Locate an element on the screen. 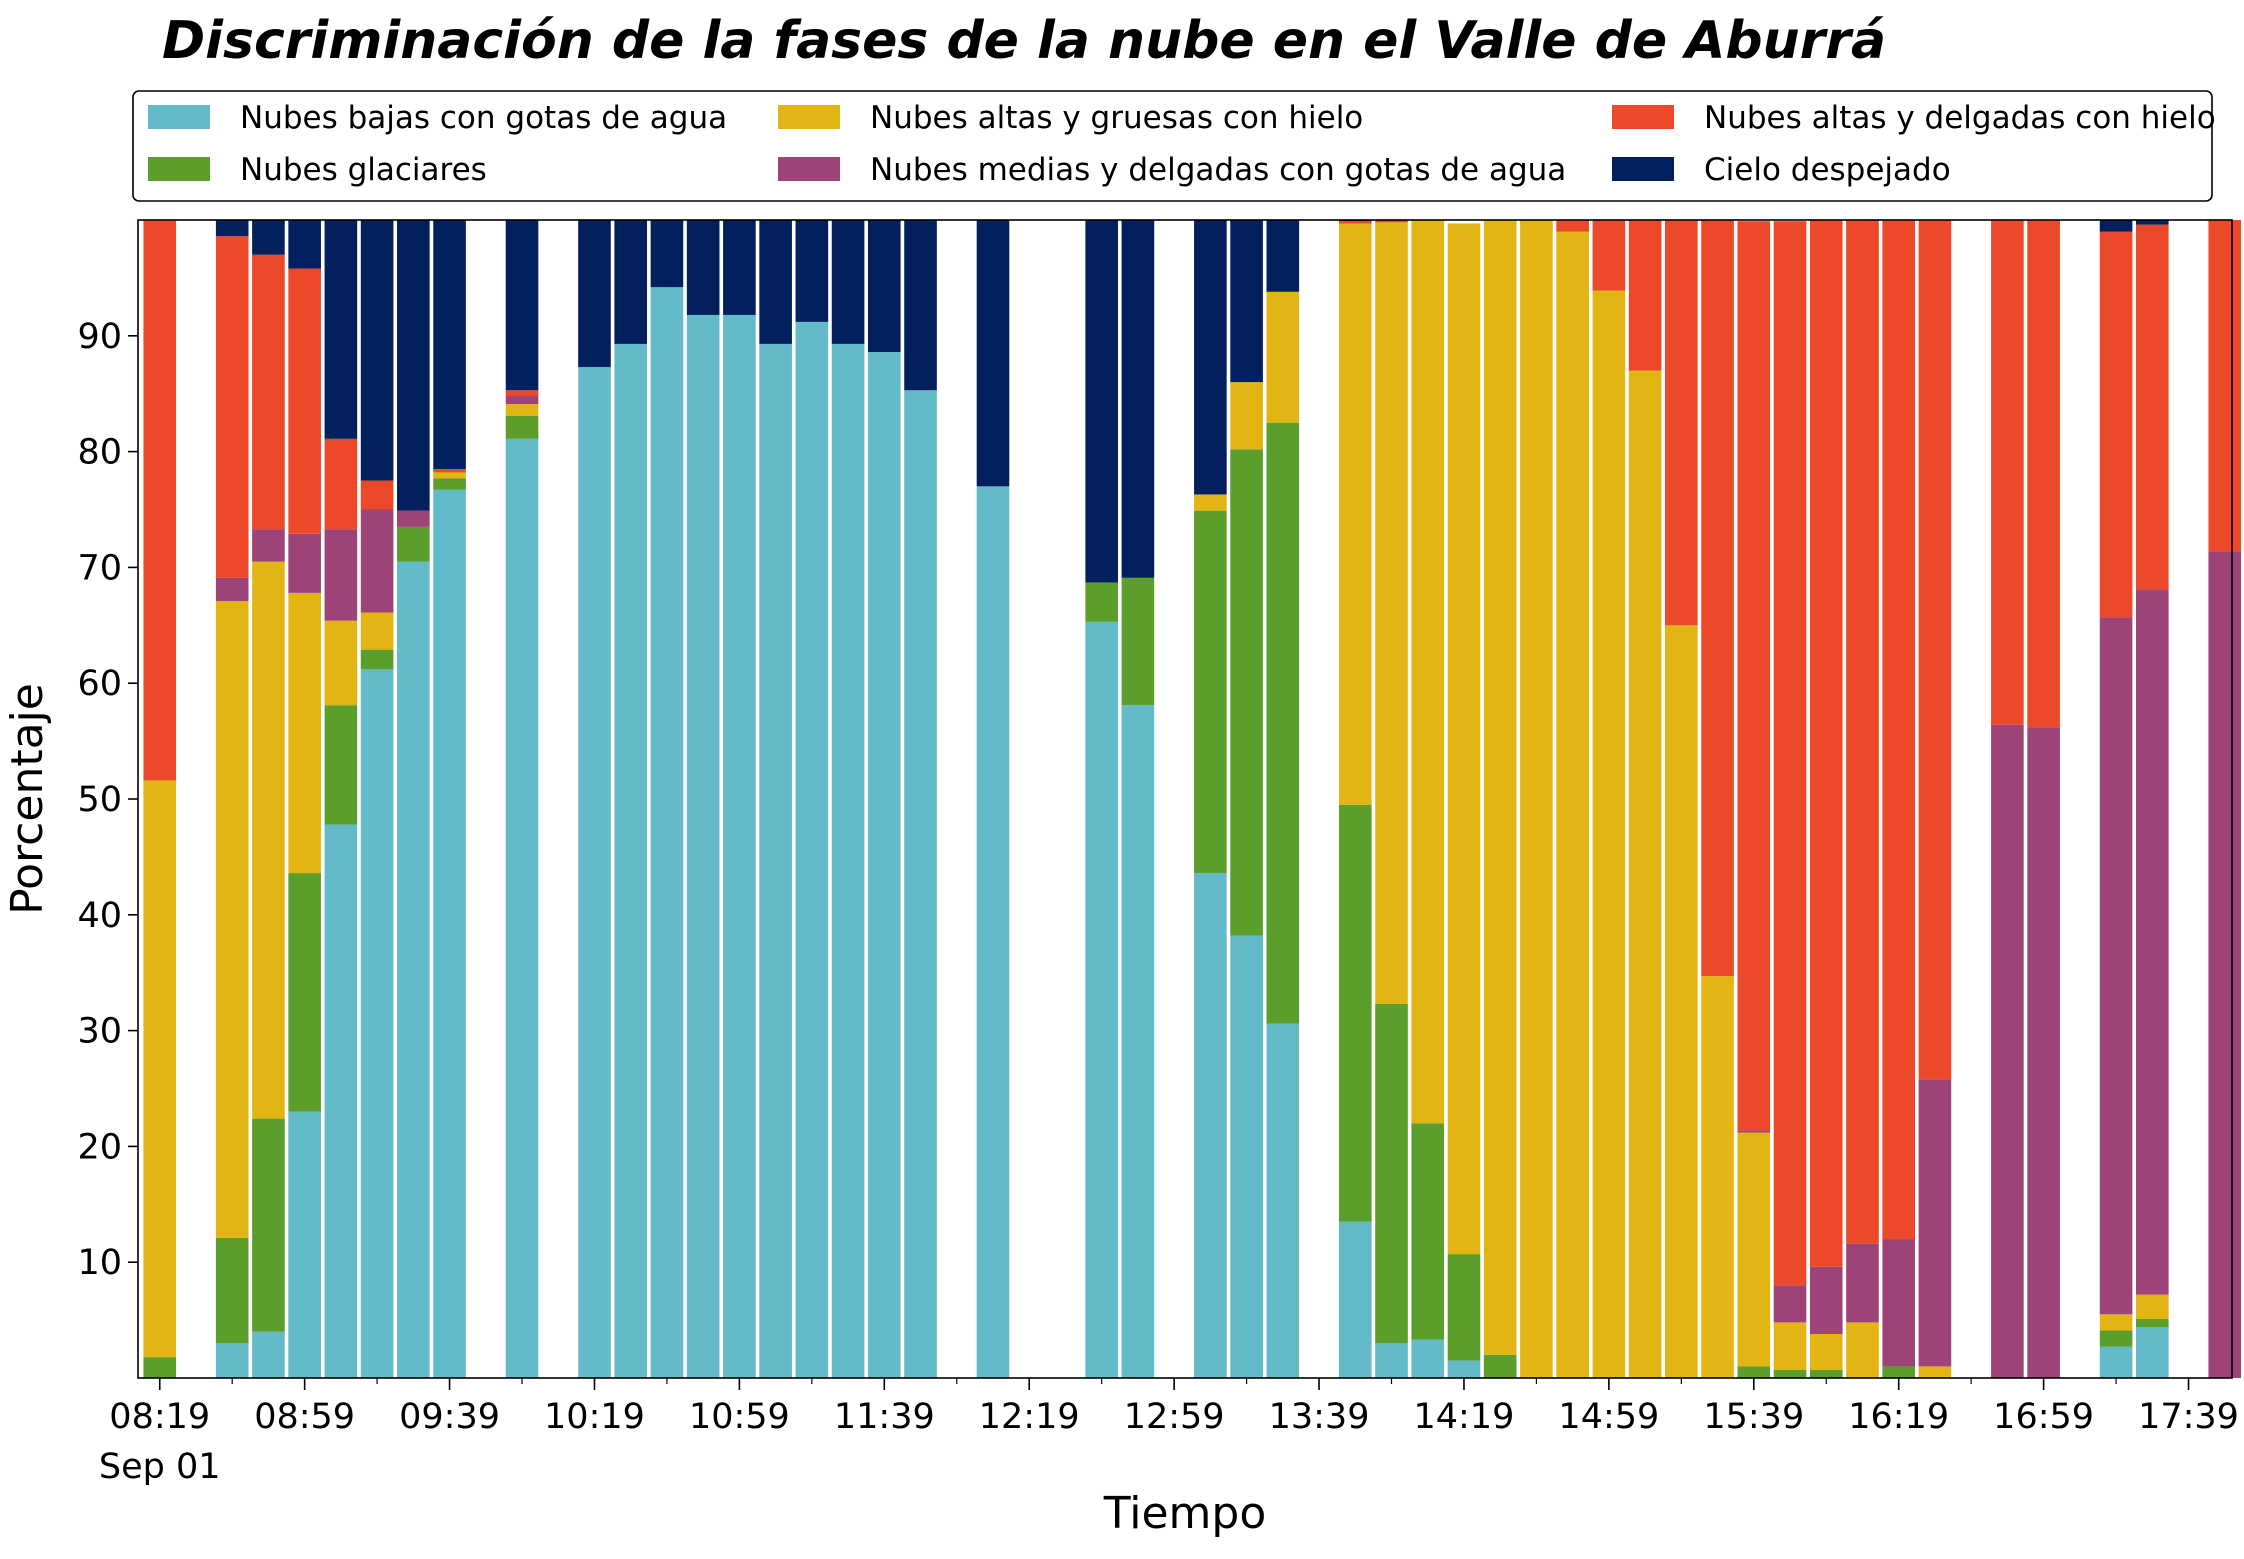  bar-segment-0919-s0 is located at coordinates (377, 1023).